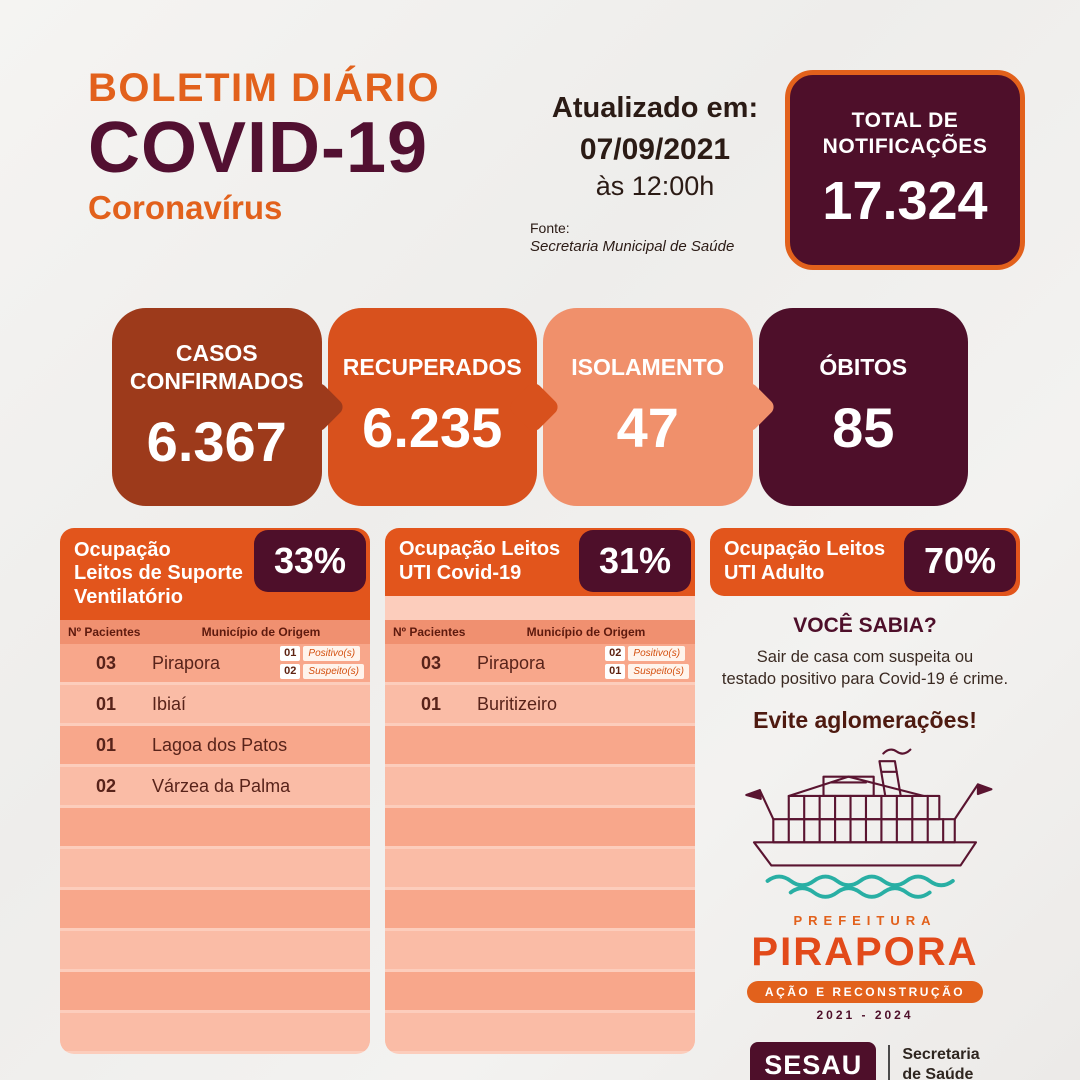 The image size is (1080, 1080). Describe the element at coordinates (865, 1014) in the screenshot. I see `mandate-years: 2021 - 2024` at that location.